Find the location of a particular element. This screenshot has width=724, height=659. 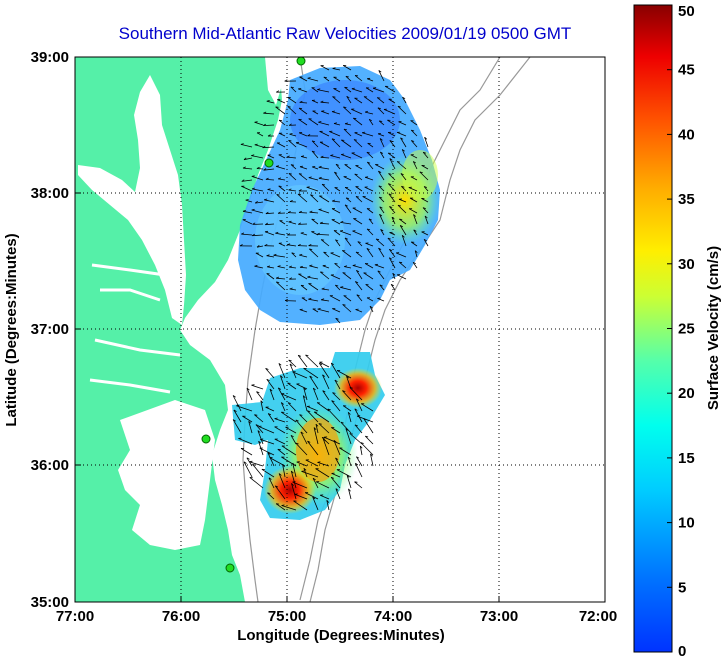

station-marker is located at coordinates (206, 439).